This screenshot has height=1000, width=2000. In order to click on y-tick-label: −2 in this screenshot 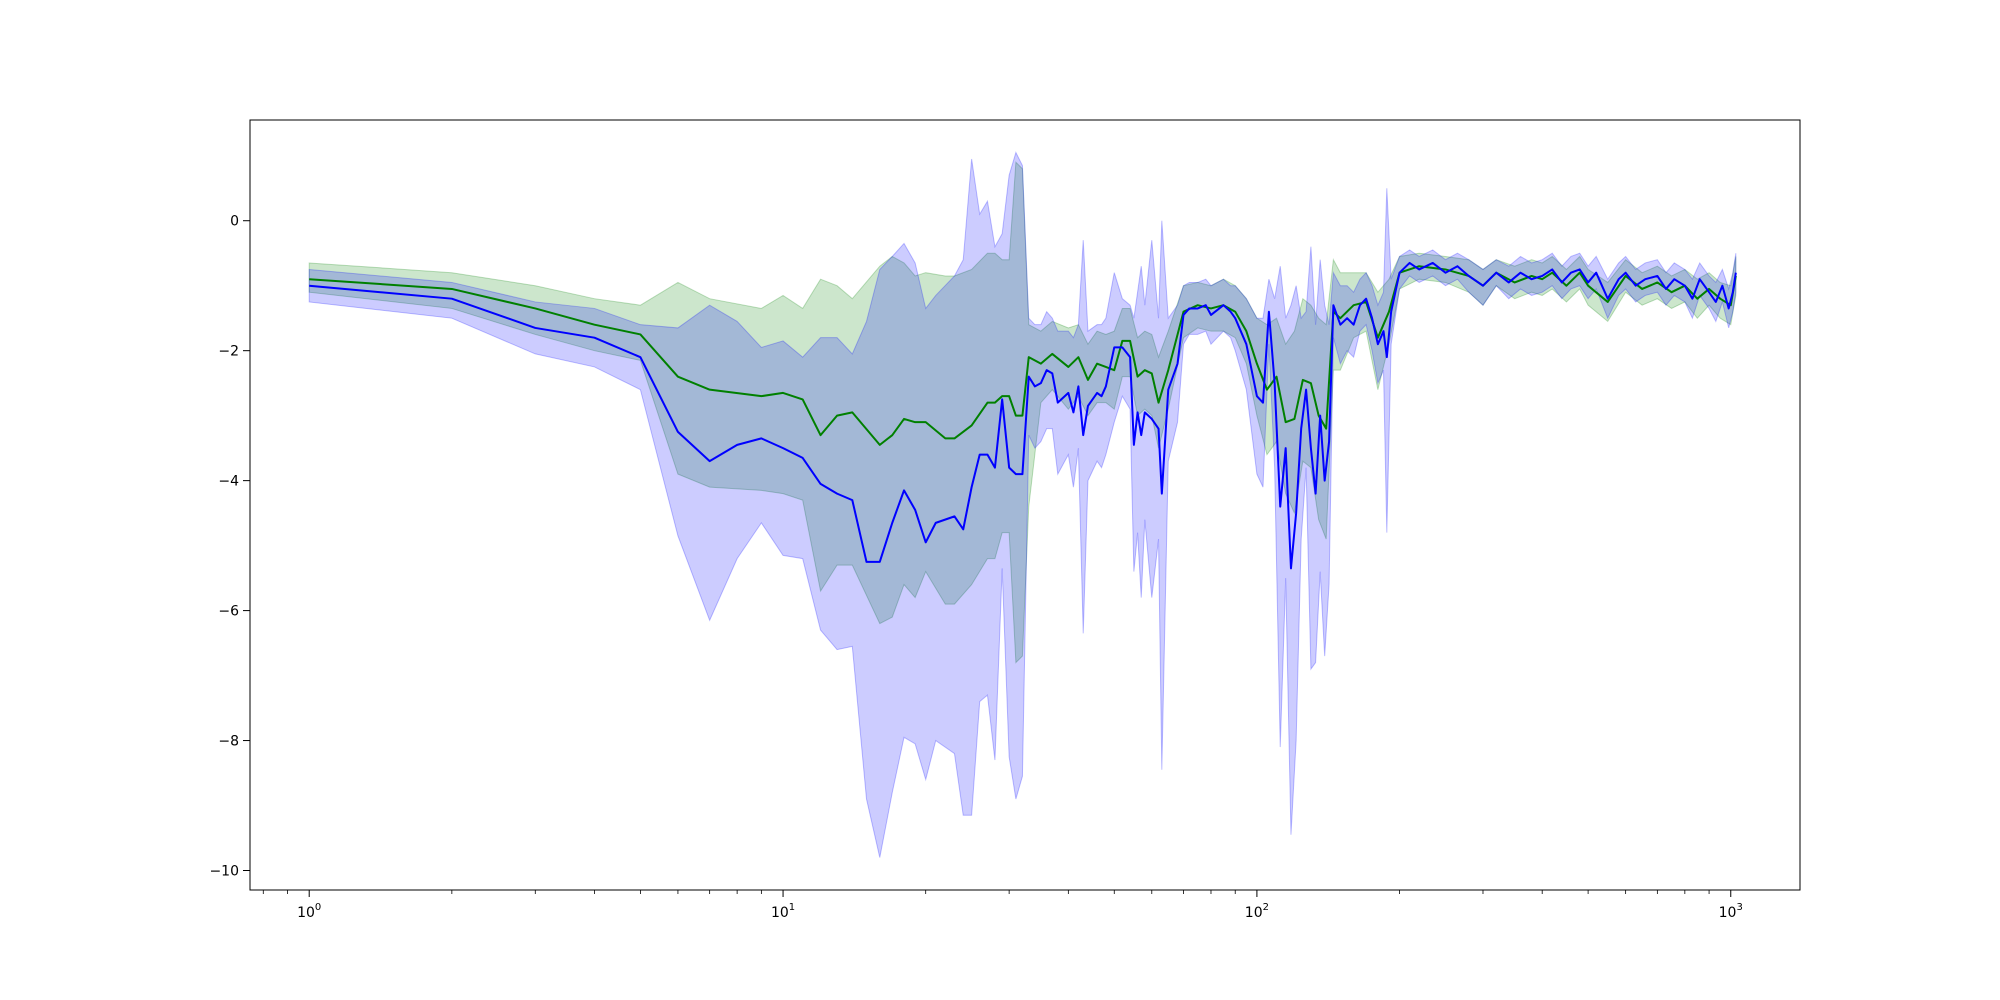, I will do `click(228, 352)`.